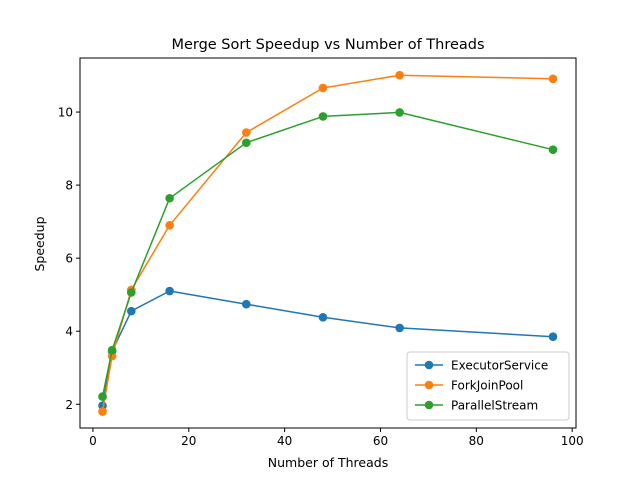 Image resolution: width=640 pixels, height=484 pixels. I want to click on chart-title: Merge Sort Speedup vs Number of Threads, so click(327, 45).